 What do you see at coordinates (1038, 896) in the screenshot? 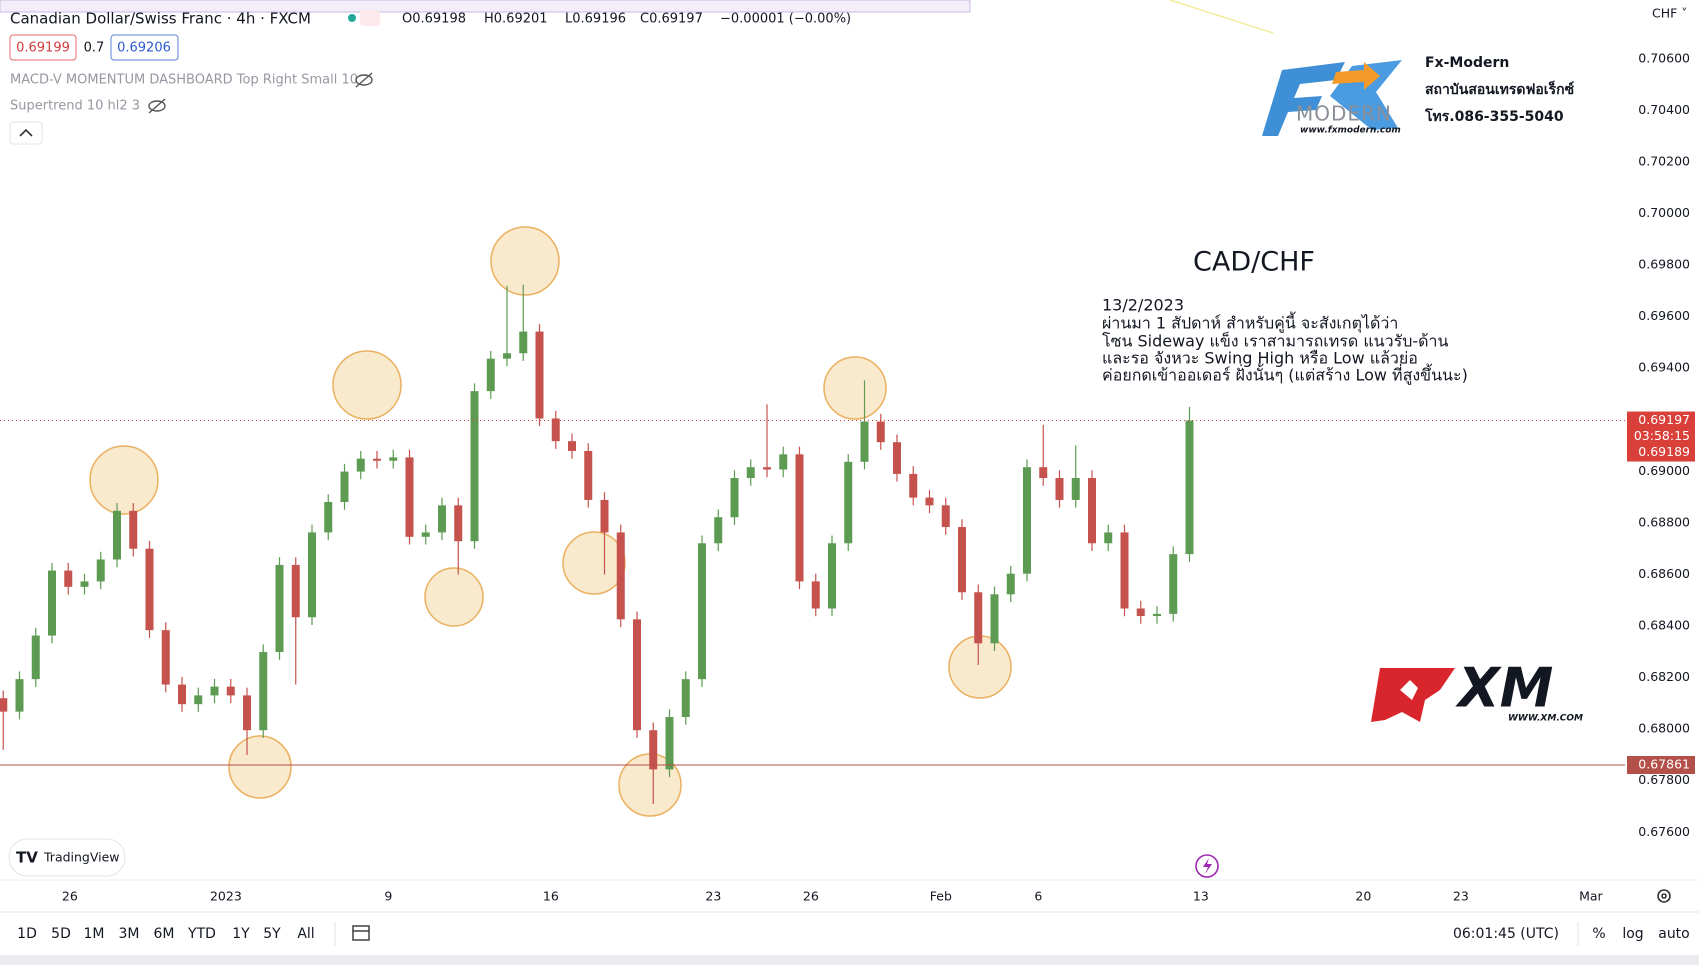
I see `x-tick-label: 6` at bounding box center [1038, 896].